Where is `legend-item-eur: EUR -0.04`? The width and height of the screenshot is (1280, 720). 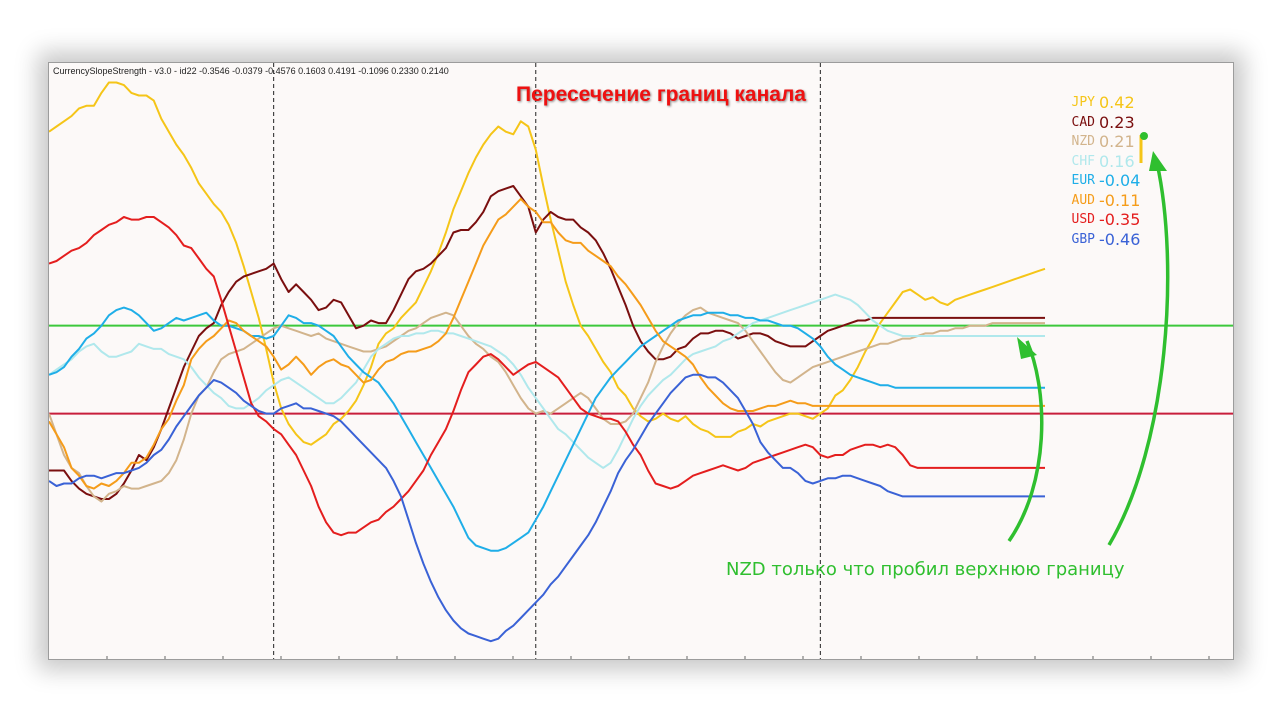 legend-item-eur: EUR -0.04 is located at coordinates (1101, 181).